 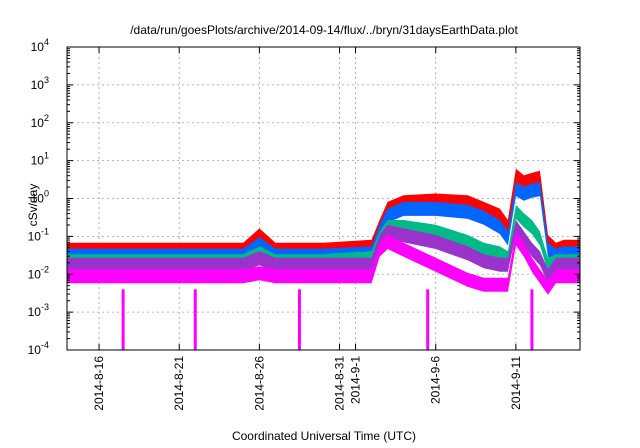 I want to click on x-tick-label: 2014-9-1, so click(x=356, y=380).